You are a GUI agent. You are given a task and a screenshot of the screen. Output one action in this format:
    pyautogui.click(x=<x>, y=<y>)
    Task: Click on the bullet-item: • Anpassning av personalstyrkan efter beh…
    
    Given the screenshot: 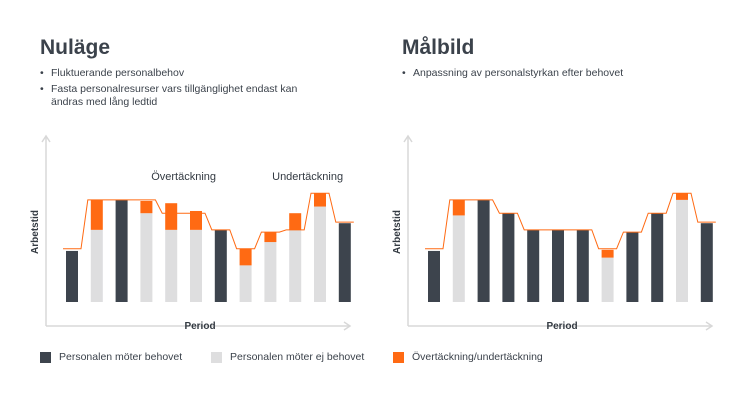 What is the action you would take?
    pyautogui.click(x=547, y=73)
    